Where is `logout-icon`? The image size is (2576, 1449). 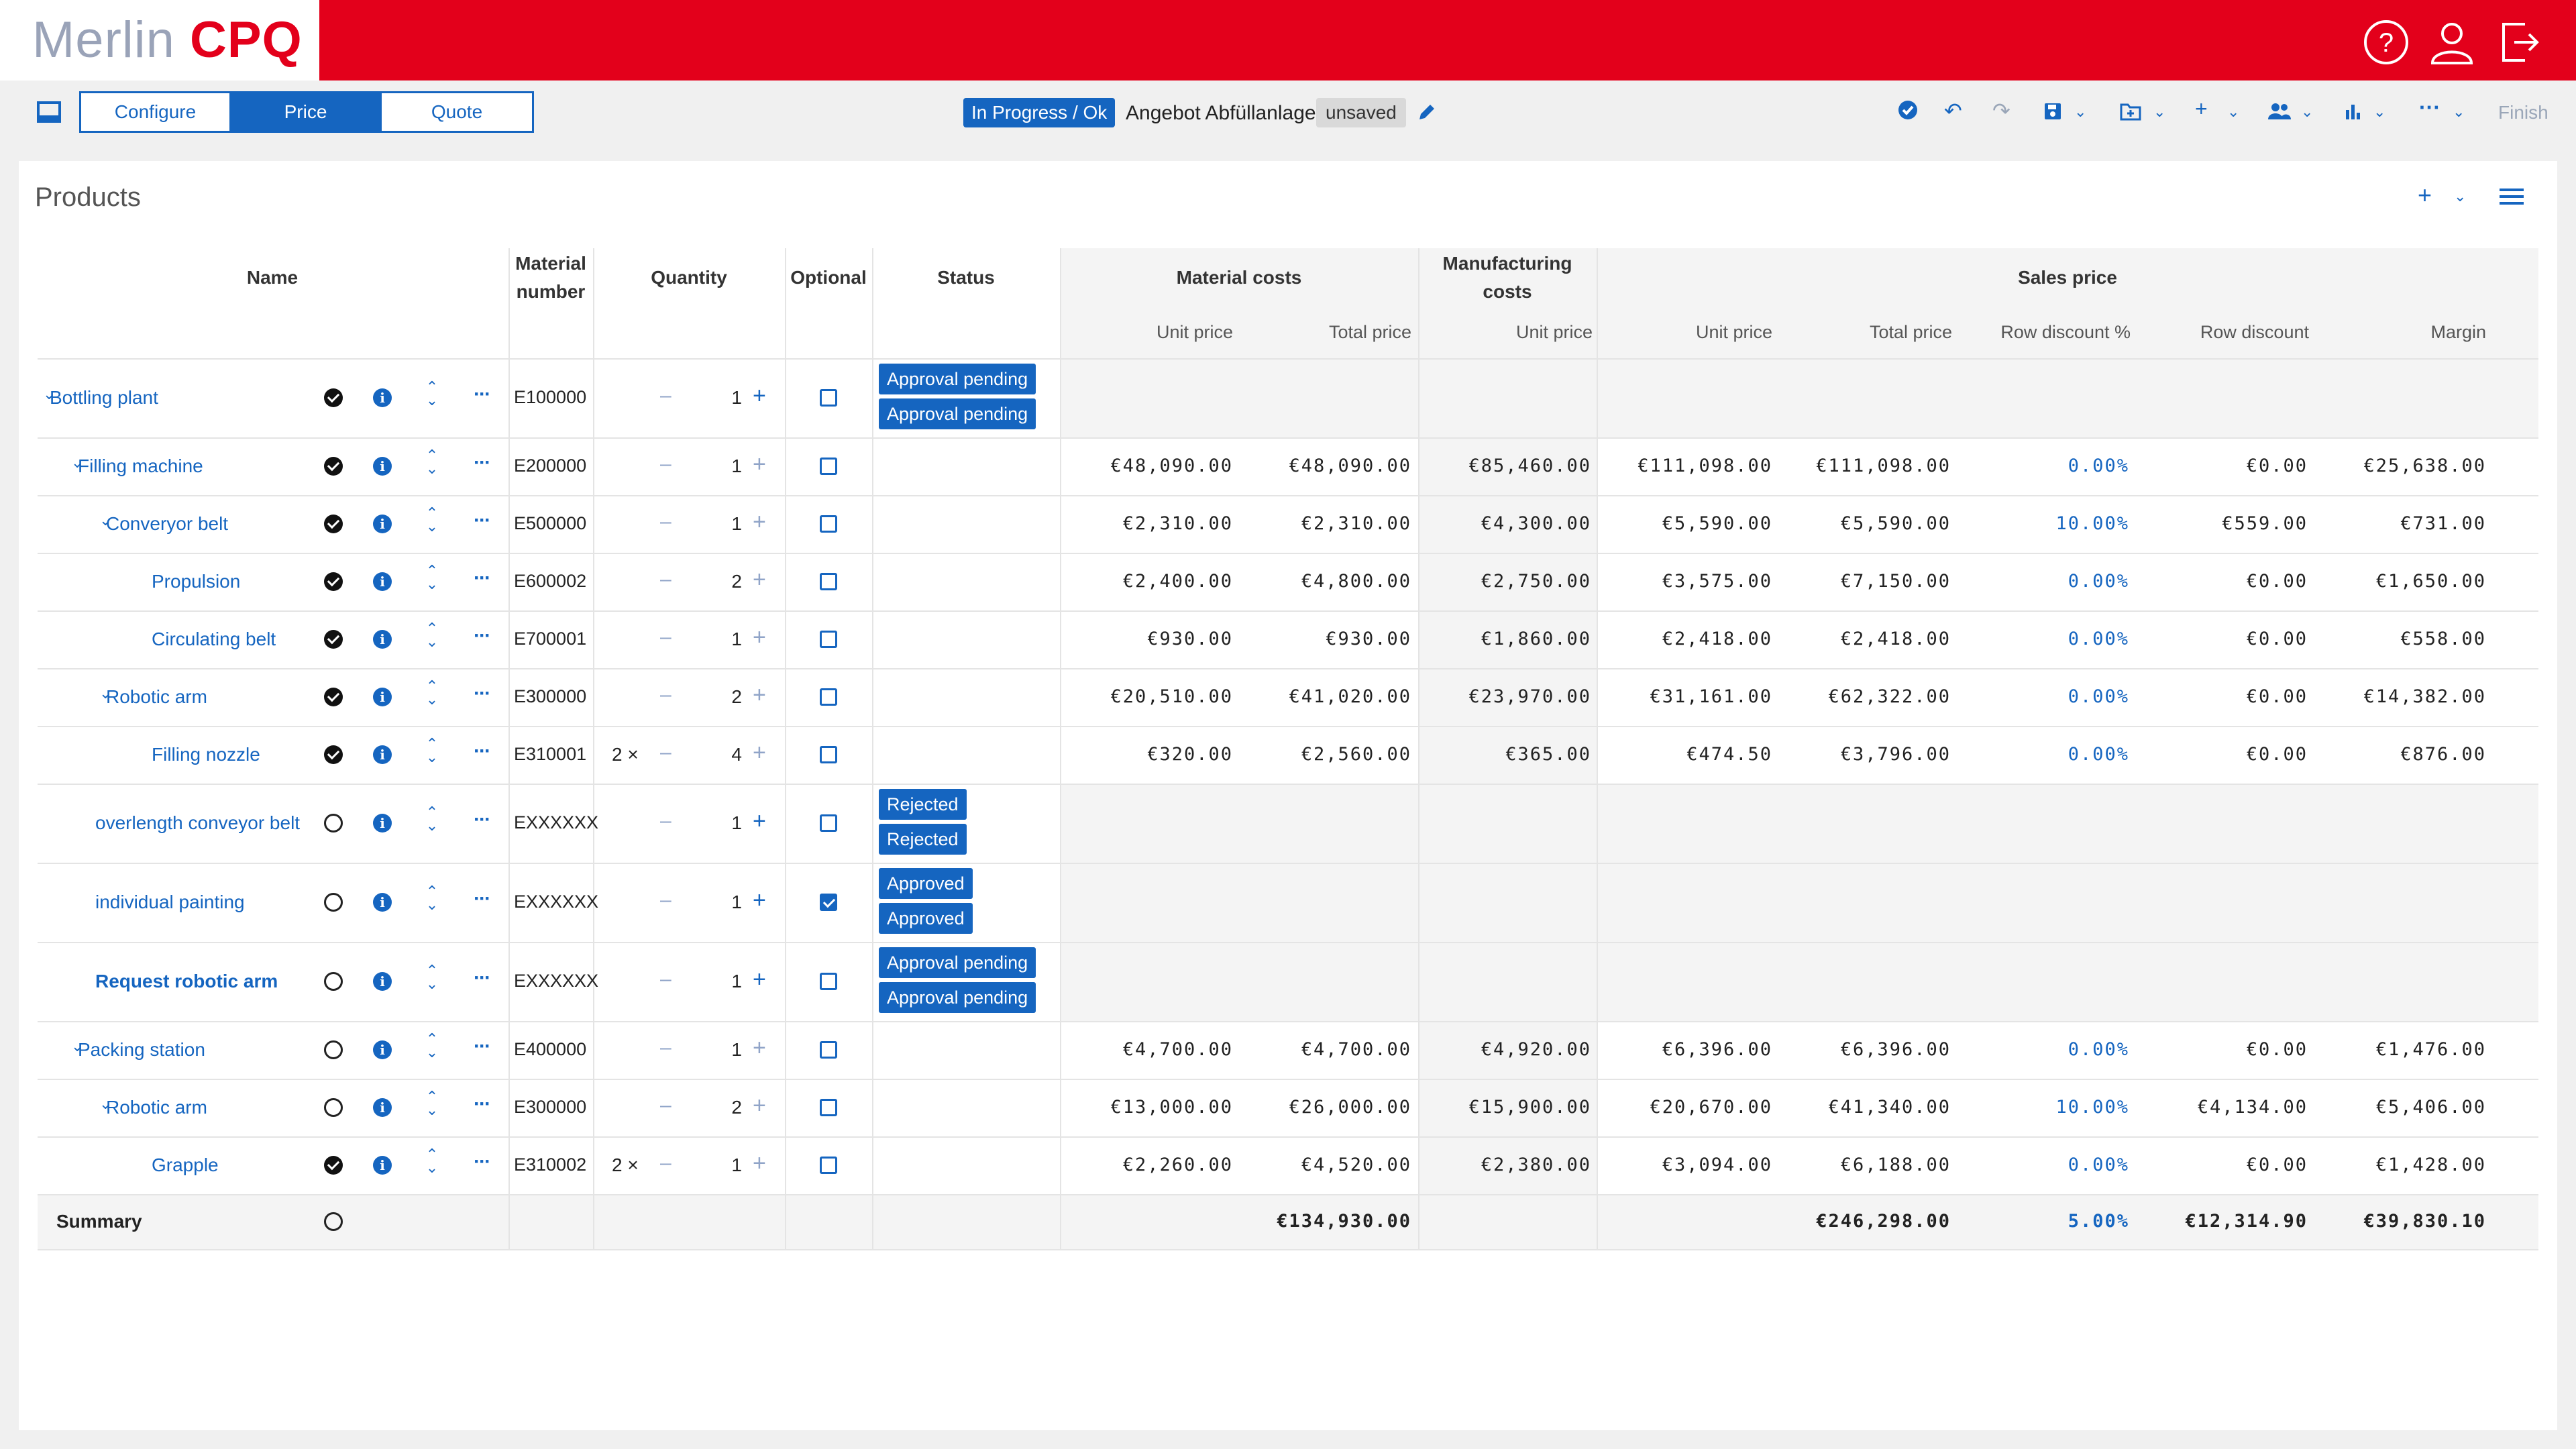 logout-icon is located at coordinates (2519, 42).